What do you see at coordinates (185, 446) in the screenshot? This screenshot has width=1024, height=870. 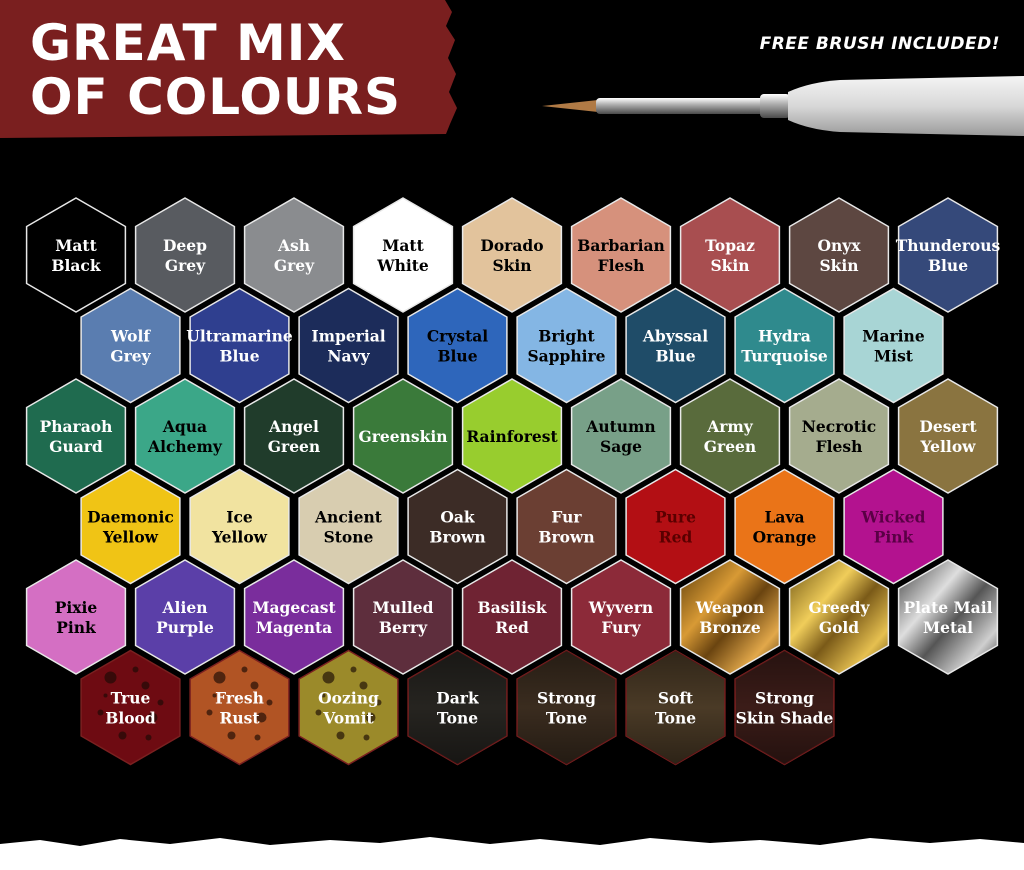 I see `swatch-label-line2: Alchemy` at bounding box center [185, 446].